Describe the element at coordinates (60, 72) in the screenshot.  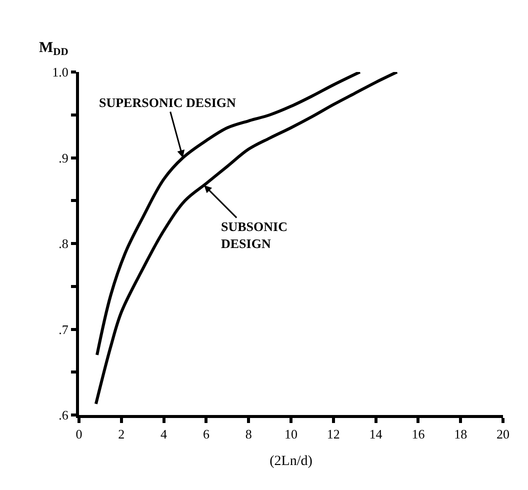
I see `y-tick-label: 1.0` at that location.